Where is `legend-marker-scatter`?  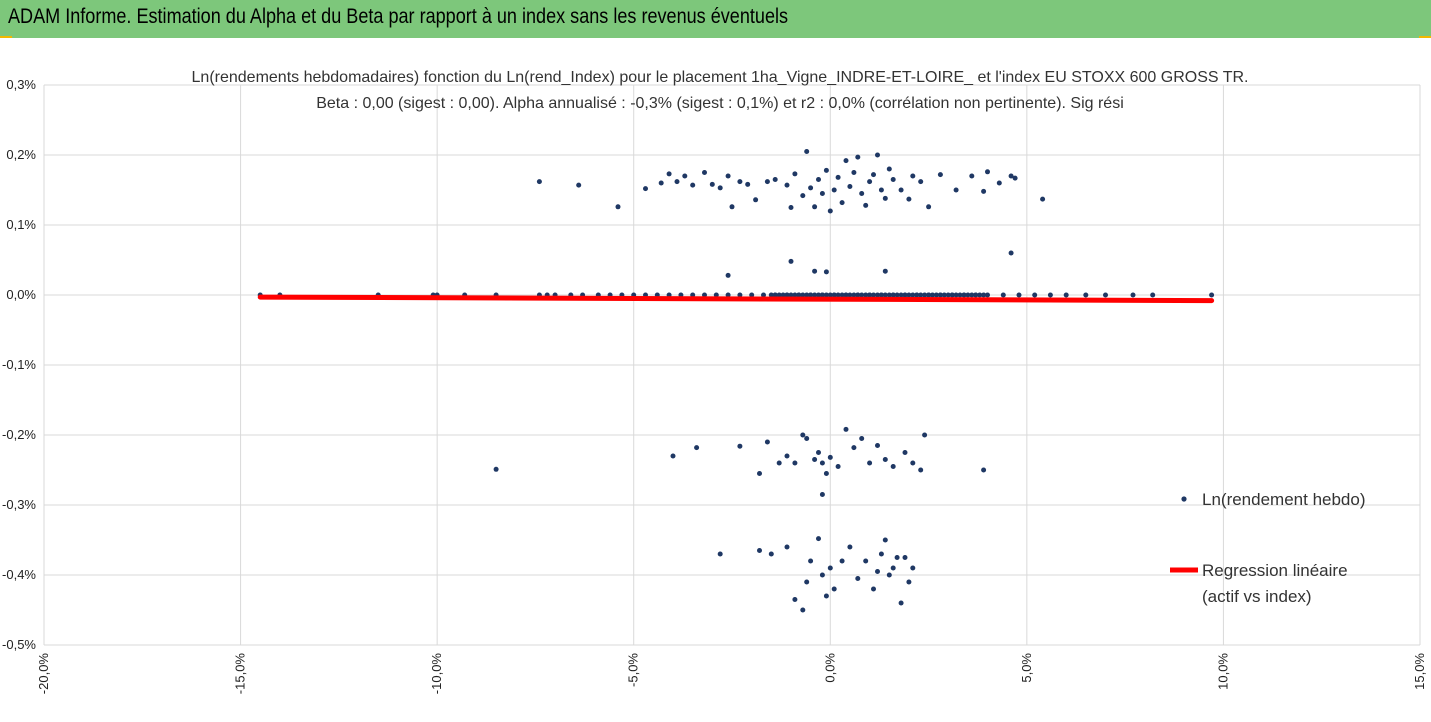
legend-marker-scatter is located at coordinates (1184, 499).